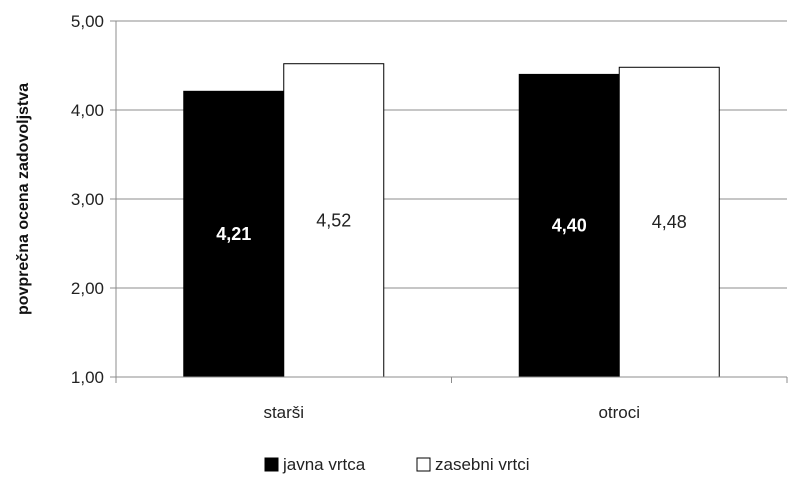 Image resolution: width=807 pixels, height=488 pixels. What do you see at coordinates (324, 464) in the screenshot?
I see `legend-label: javna vrtca` at bounding box center [324, 464].